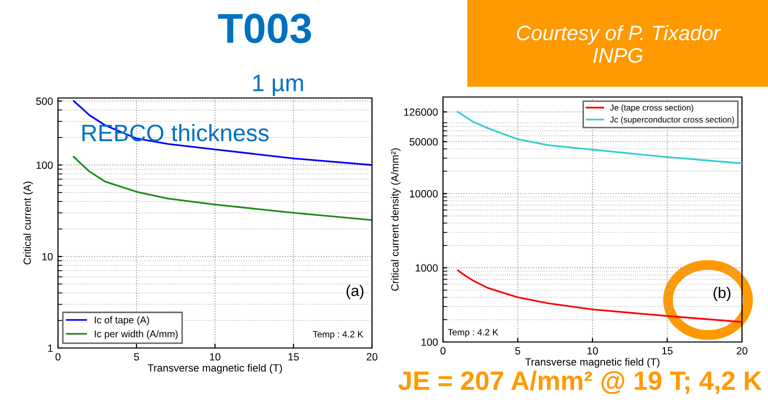  I want to click on legend-label: Ic per width (A/mm), so click(136, 335).